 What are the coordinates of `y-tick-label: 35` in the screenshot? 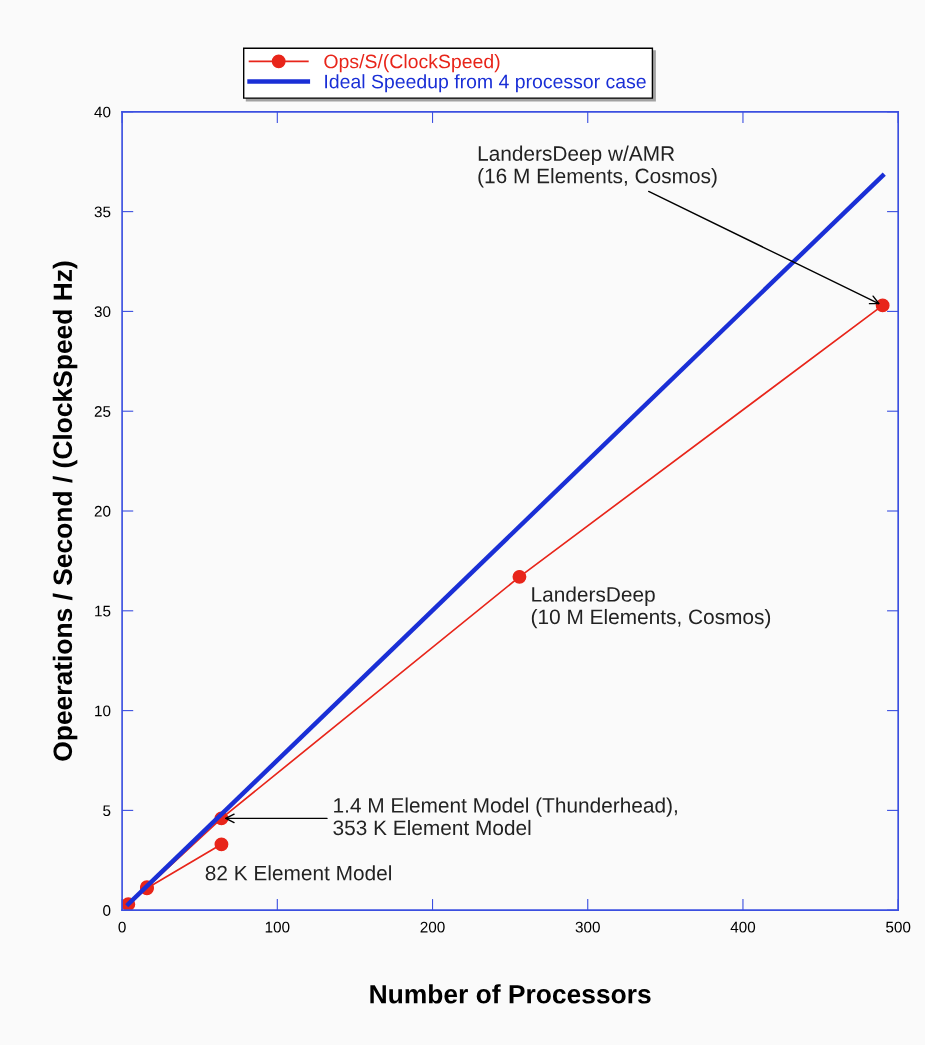 It's located at (102, 212).